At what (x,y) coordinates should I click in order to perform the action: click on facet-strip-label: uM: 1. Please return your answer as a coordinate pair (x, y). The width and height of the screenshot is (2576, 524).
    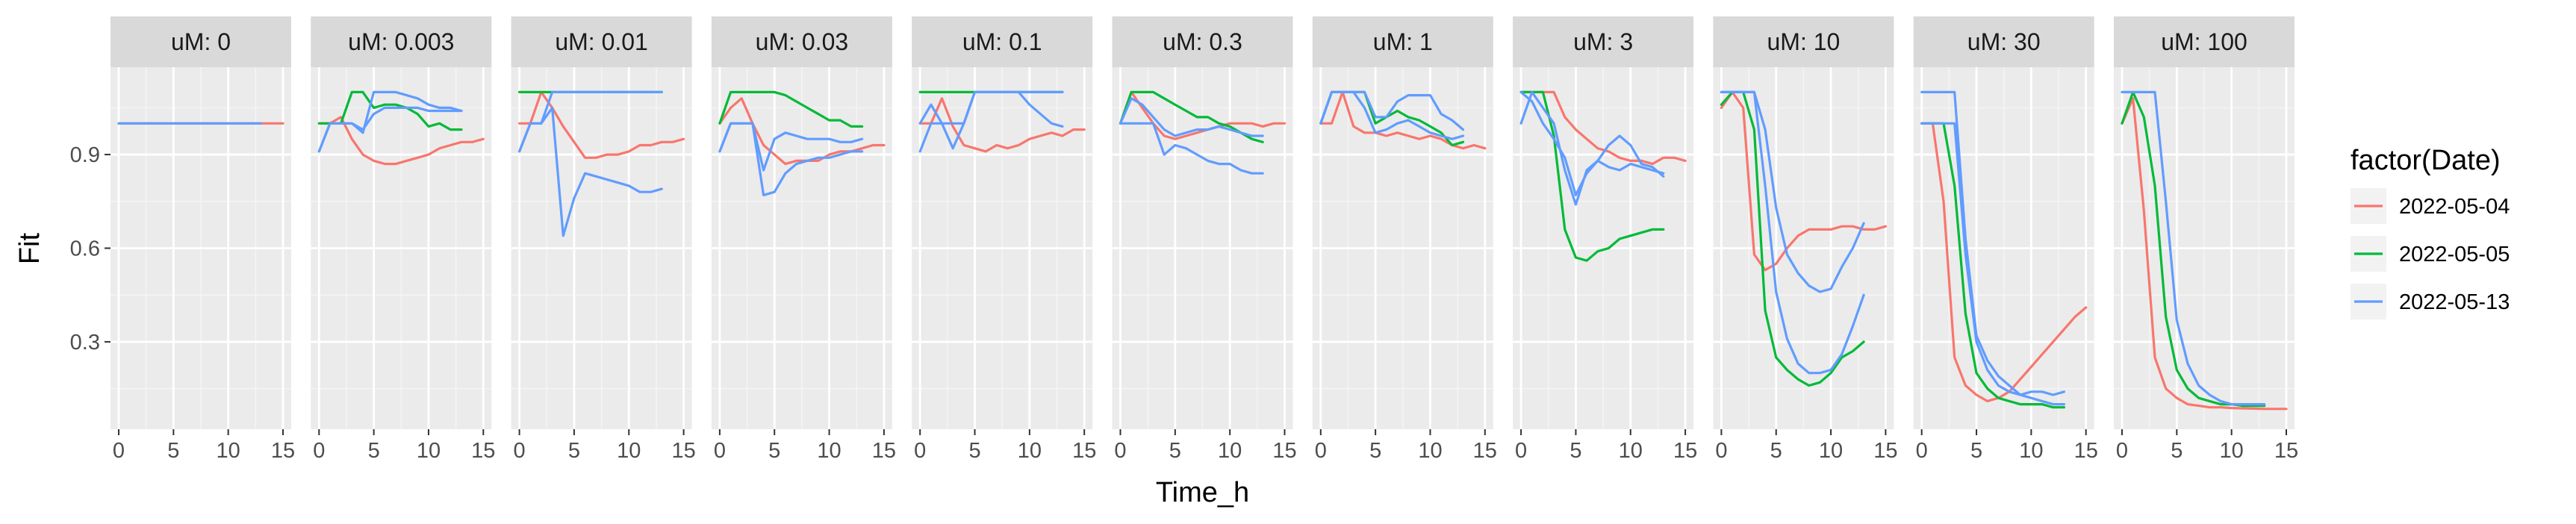
    Looking at the image, I should click on (1403, 41).